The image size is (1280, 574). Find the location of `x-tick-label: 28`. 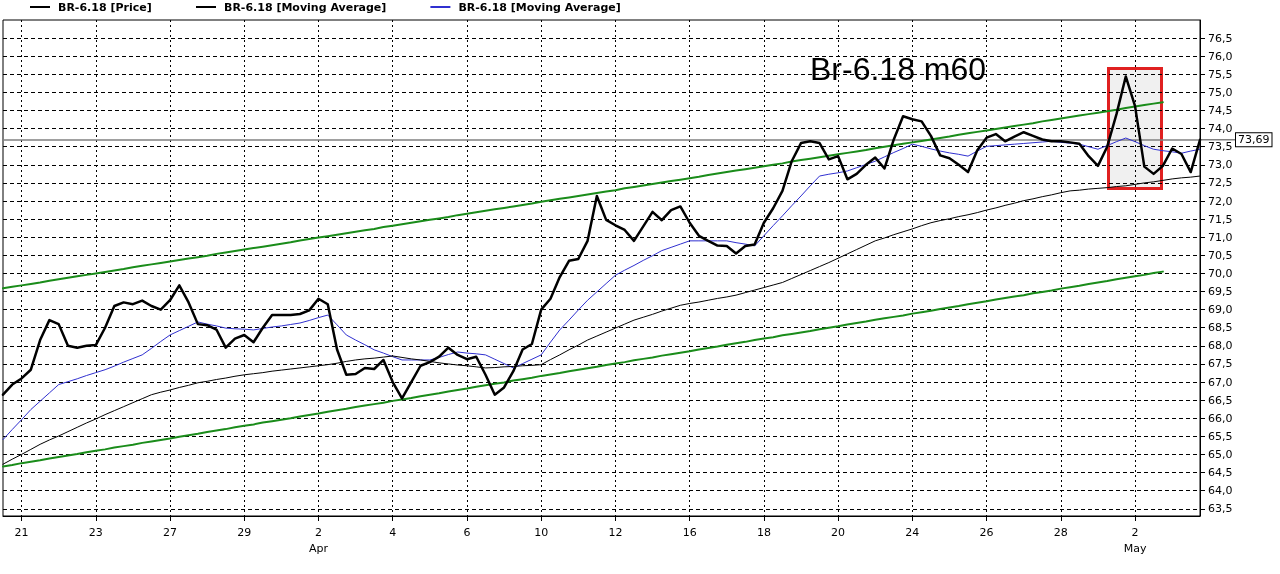

x-tick-label: 28 is located at coordinates (1060, 532).